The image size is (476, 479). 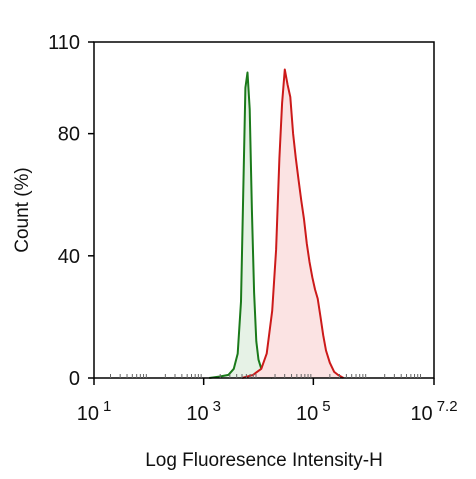 What do you see at coordinates (264, 460) in the screenshot?
I see `x-axis-title: Log Fluoresence Intensity-H` at bounding box center [264, 460].